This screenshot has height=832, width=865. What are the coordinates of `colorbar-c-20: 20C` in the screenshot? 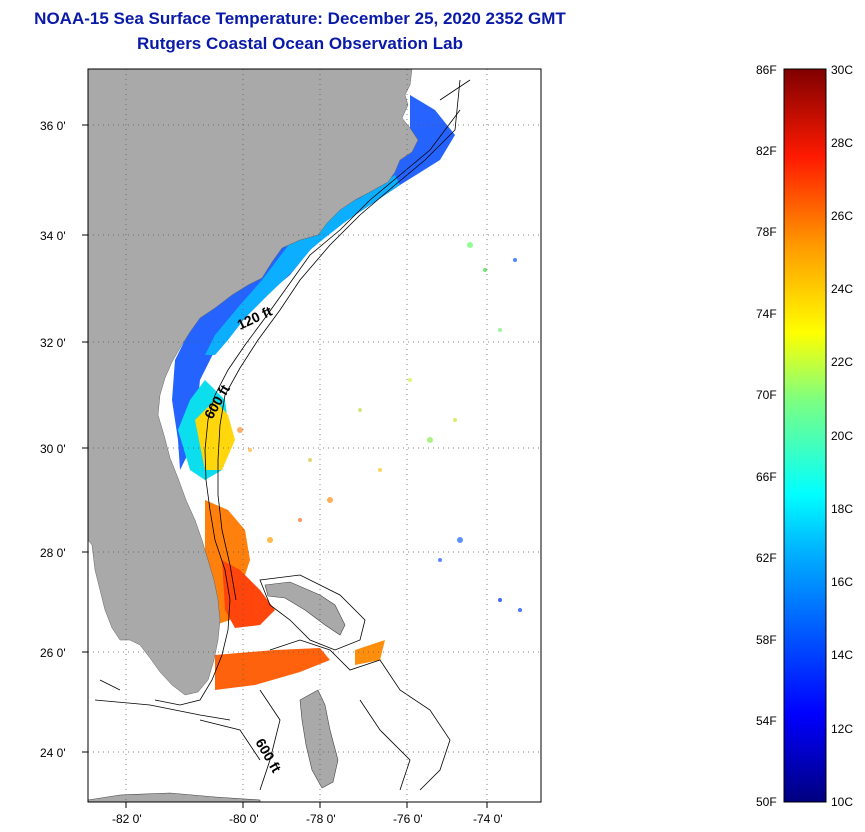 It's located at (842, 436).